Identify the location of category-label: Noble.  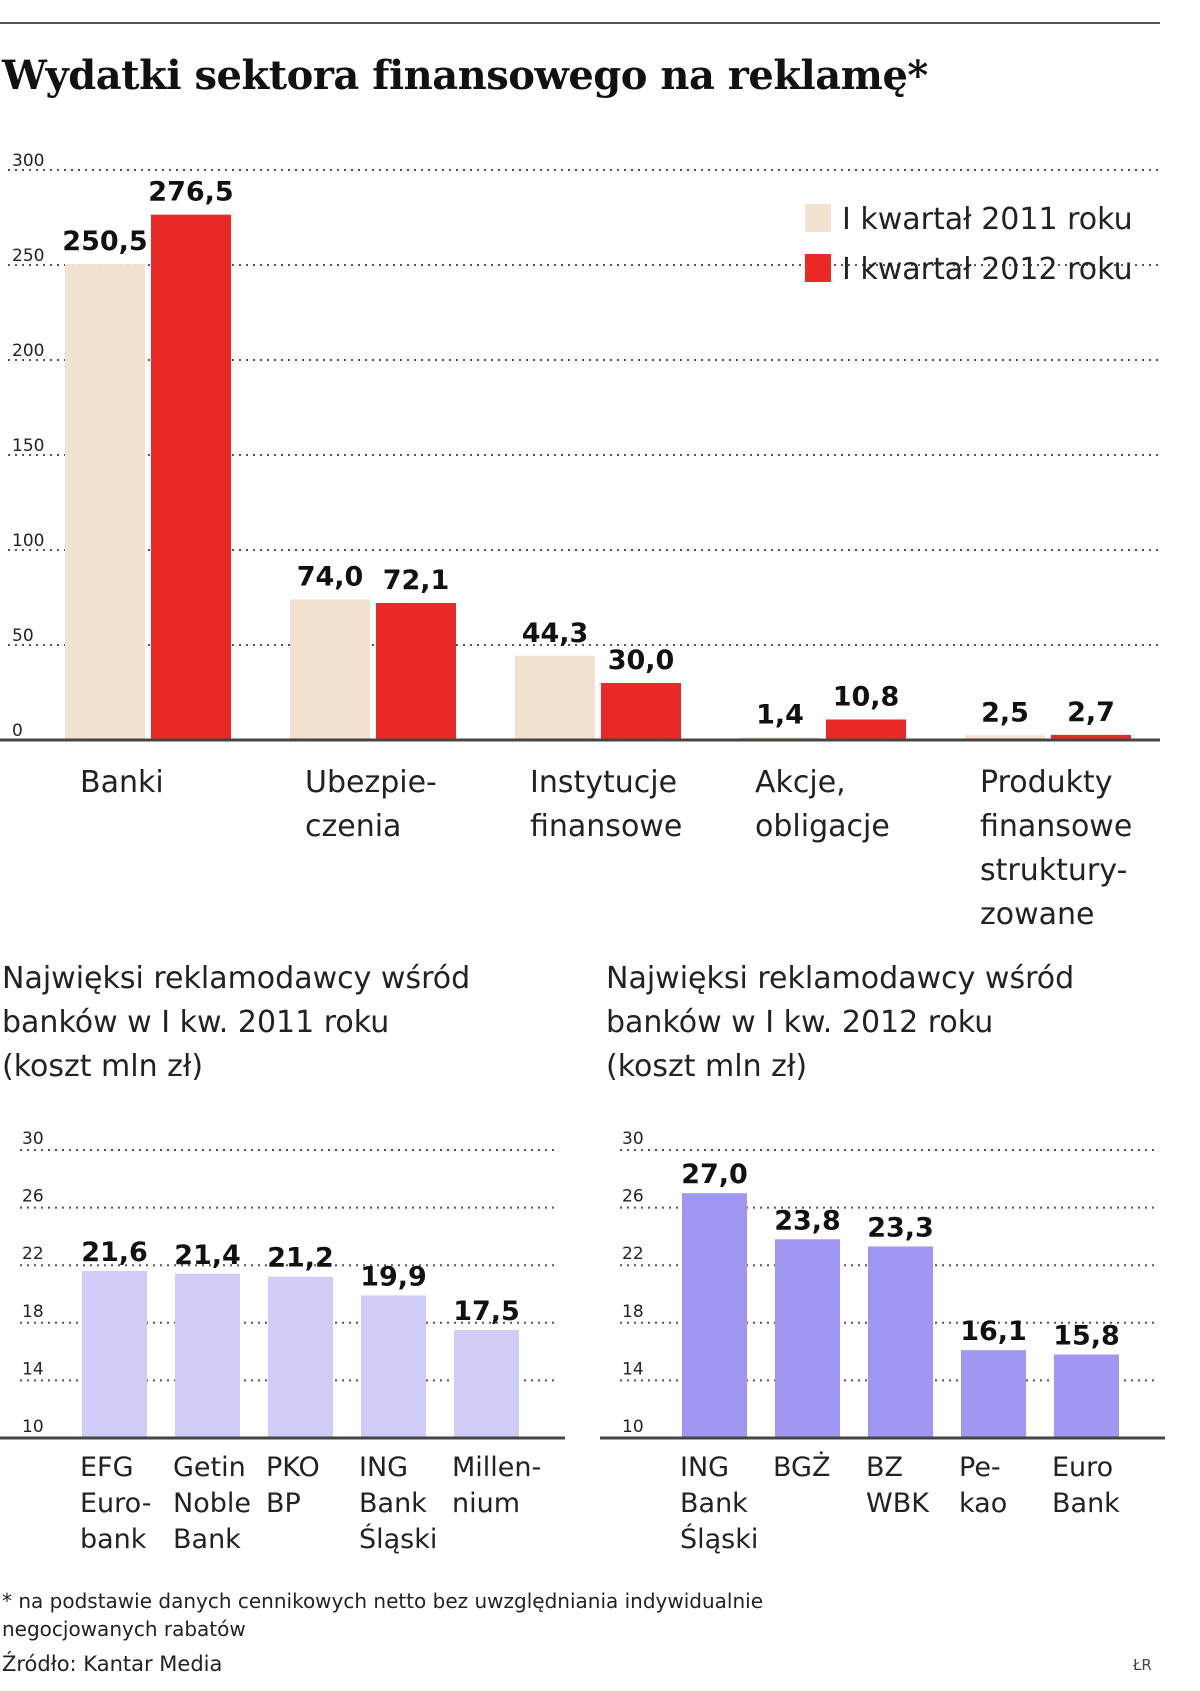
(212, 1503).